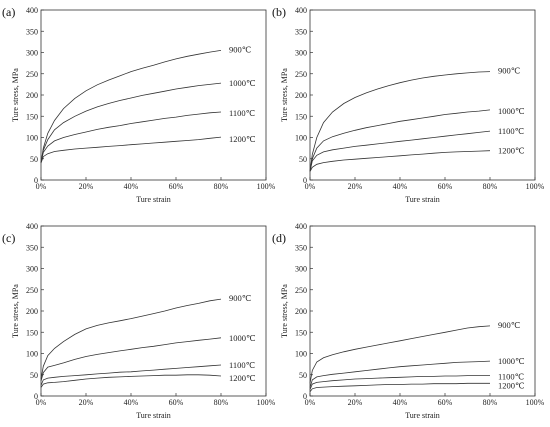 Image resolution: width=550 pixels, height=427 pixels. I want to click on panel-label: (a), so click(8, 12).